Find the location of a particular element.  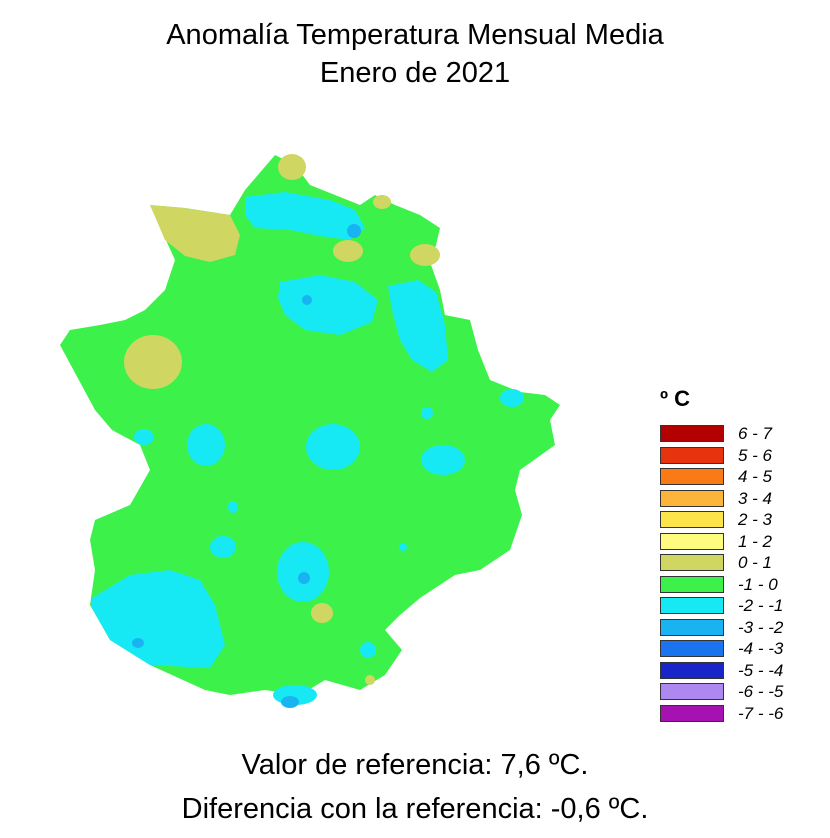

legend-unit-label: º C is located at coordinates (675, 398).